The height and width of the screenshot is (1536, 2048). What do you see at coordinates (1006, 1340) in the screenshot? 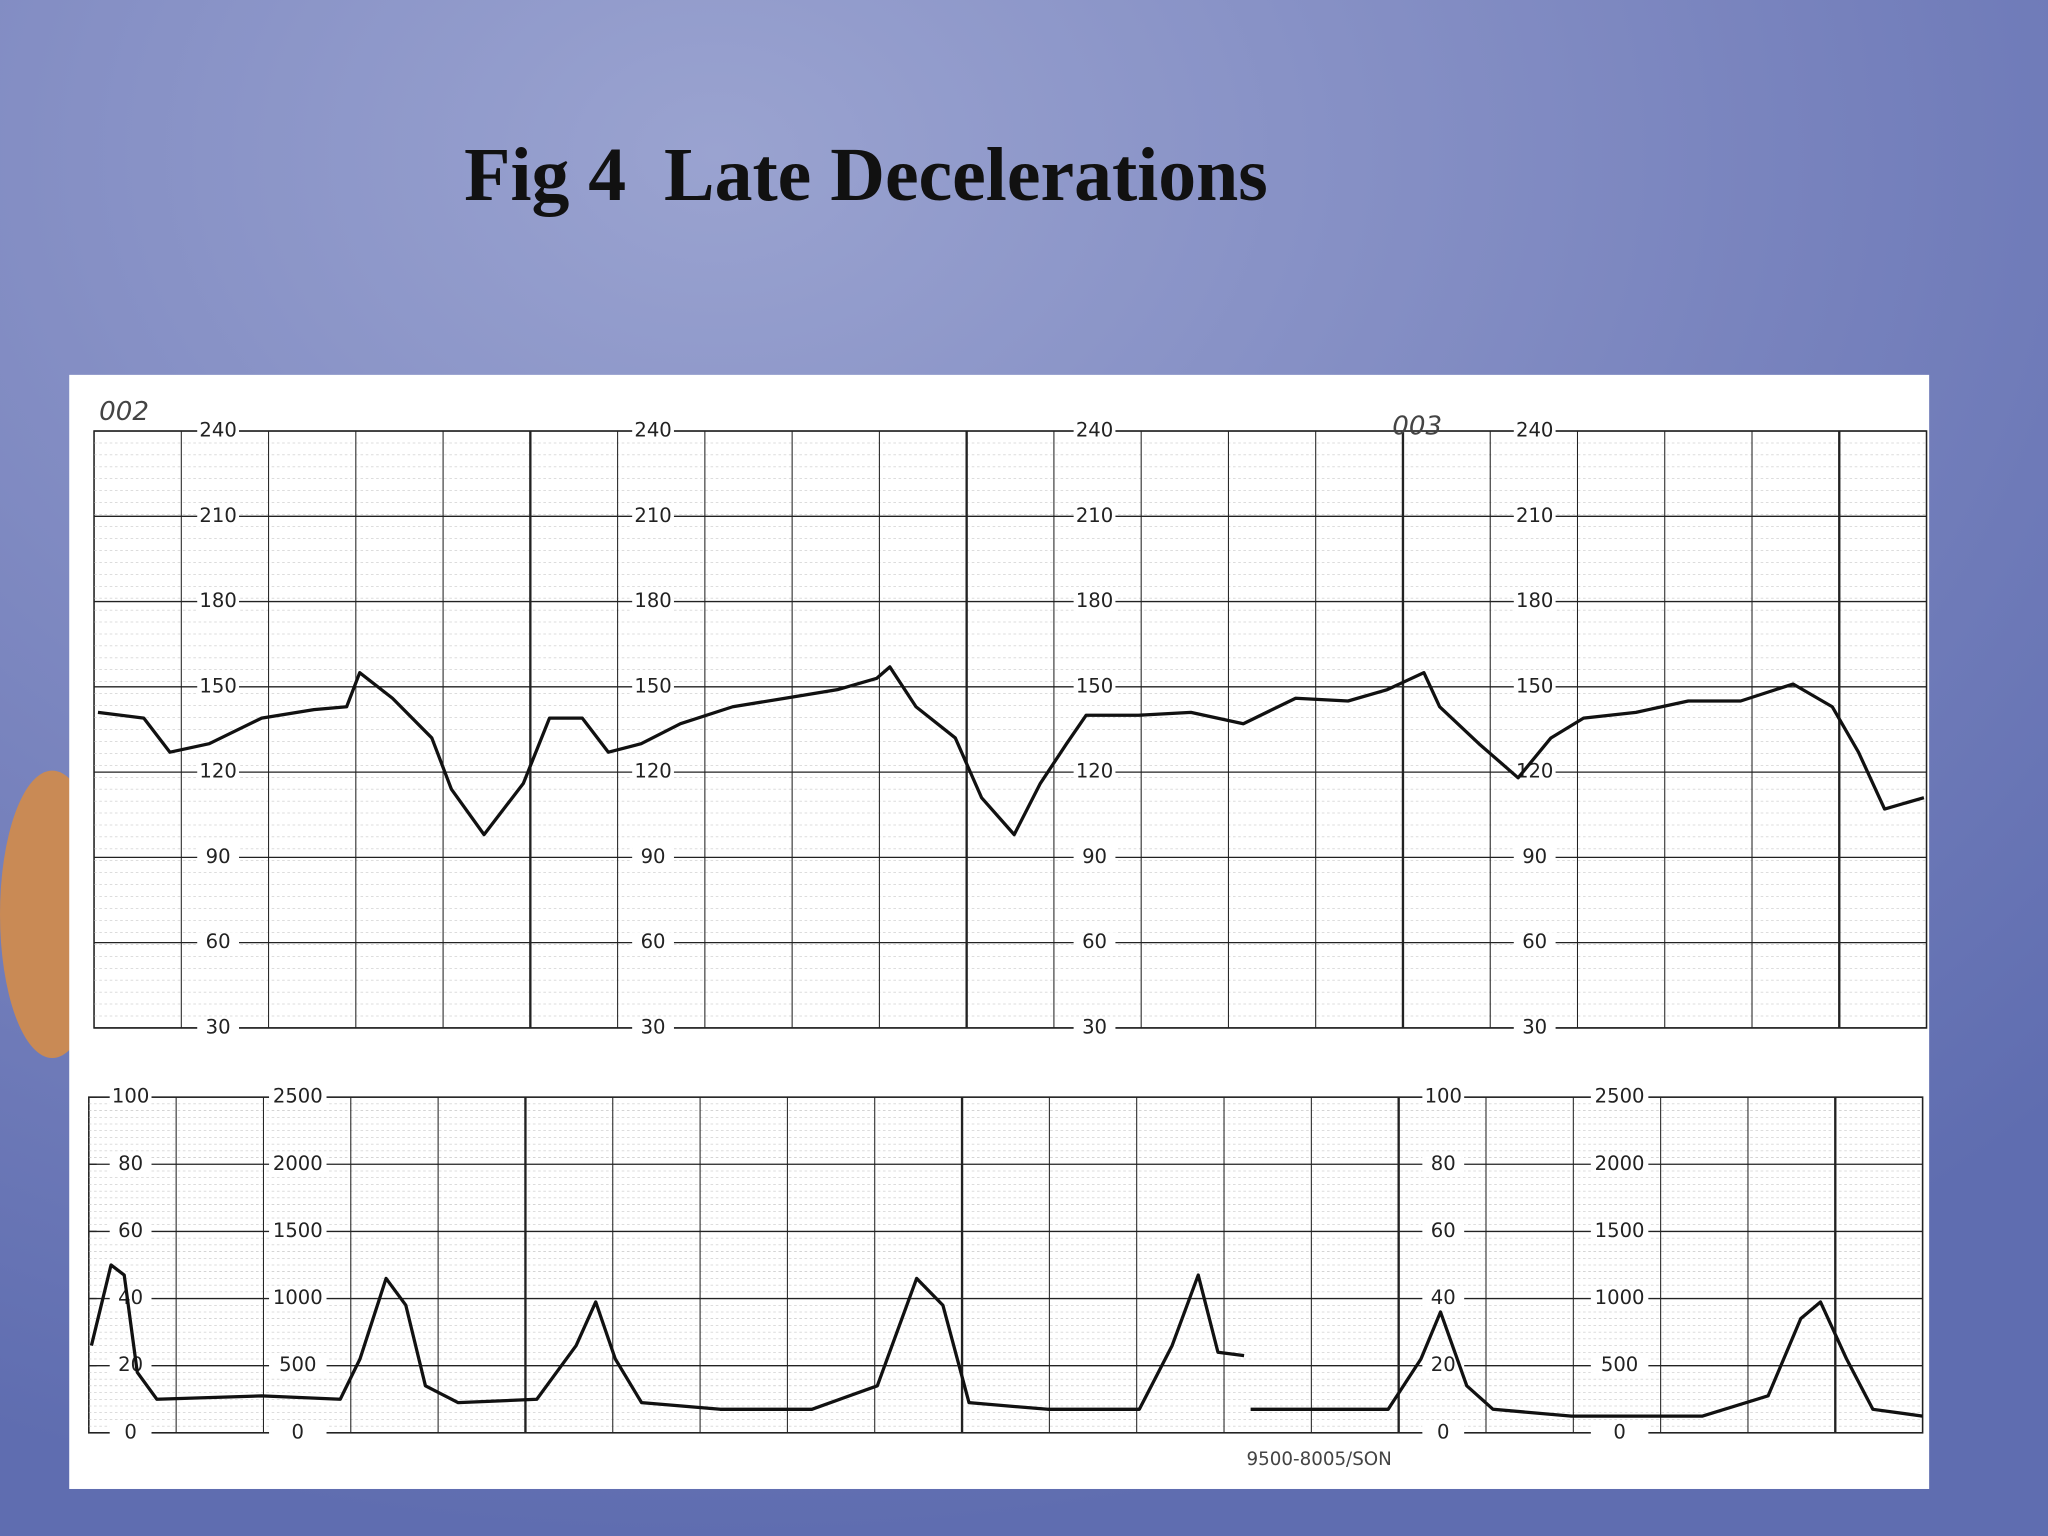
I see `trace` at bounding box center [1006, 1340].